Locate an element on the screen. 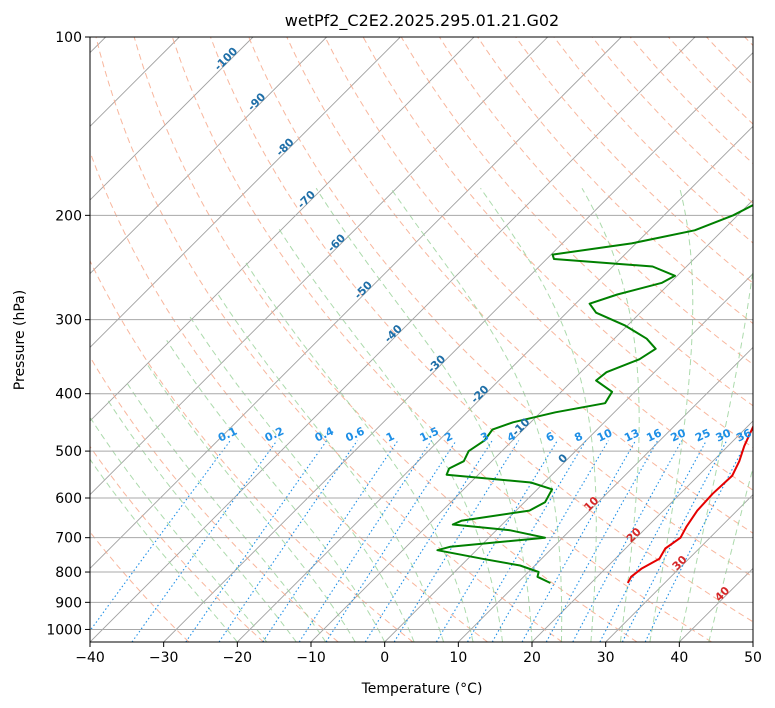 This screenshot has height=708, width=775. x-tick-label: 20 is located at coordinates (532, 658).